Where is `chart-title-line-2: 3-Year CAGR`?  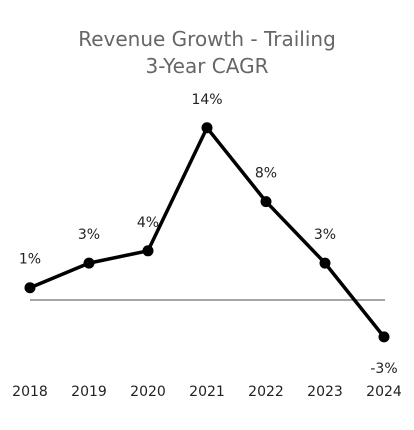 chart-title-line-2: 3-Year CAGR is located at coordinates (207, 66).